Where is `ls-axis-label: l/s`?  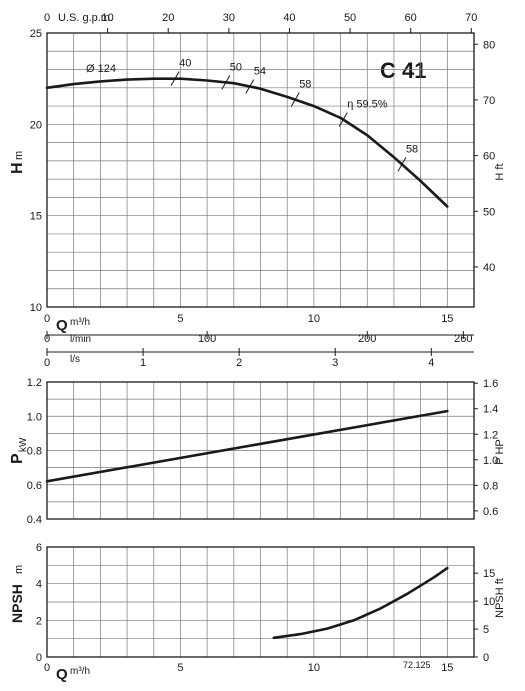 ls-axis-label: l/s is located at coordinates (75, 359).